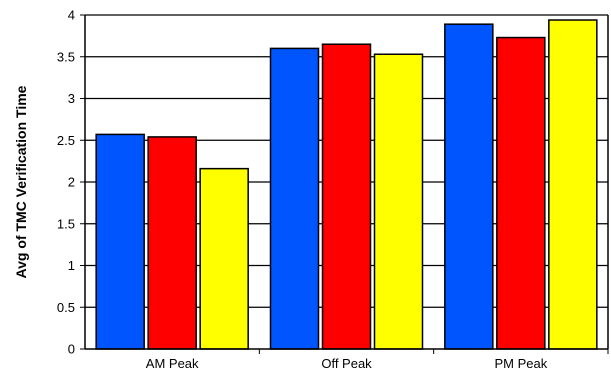  What do you see at coordinates (346, 363) in the screenshot?
I see `x-tick-label: Off Peak` at bounding box center [346, 363].